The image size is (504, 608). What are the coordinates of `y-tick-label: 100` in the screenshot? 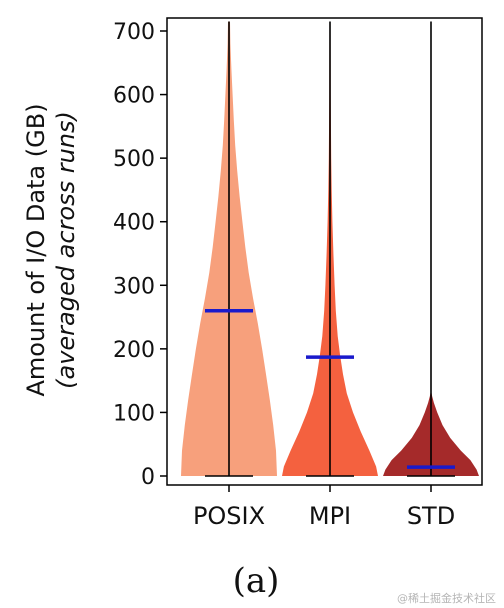 It's located at (134, 413).